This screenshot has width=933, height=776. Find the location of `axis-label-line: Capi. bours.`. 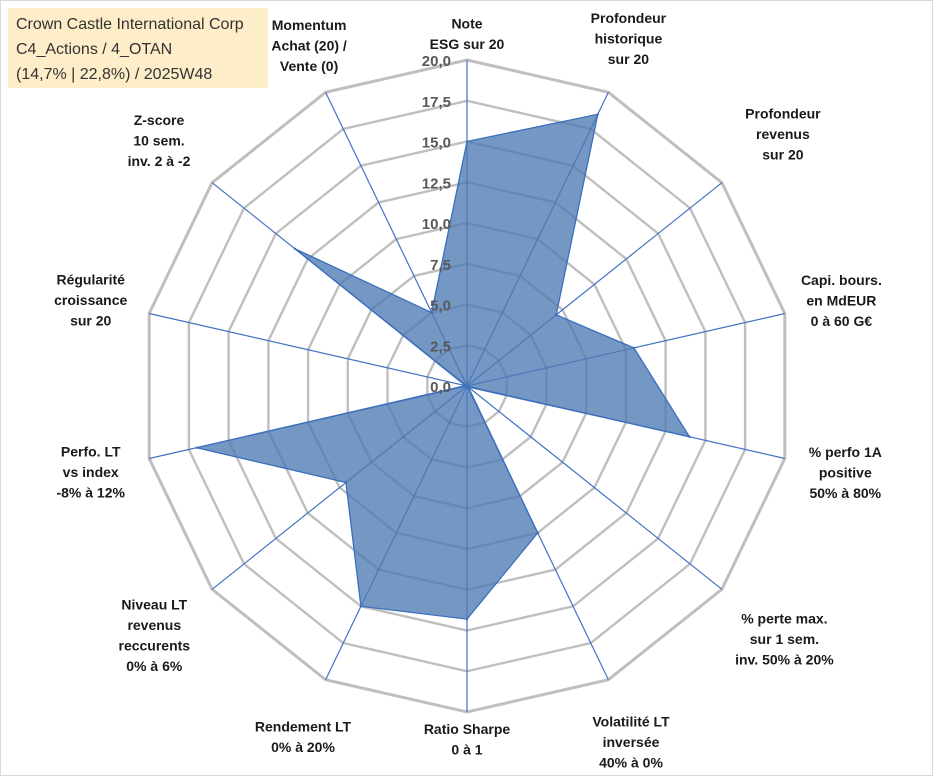

axis-label-line: Capi. bours. is located at coordinates (841, 280).